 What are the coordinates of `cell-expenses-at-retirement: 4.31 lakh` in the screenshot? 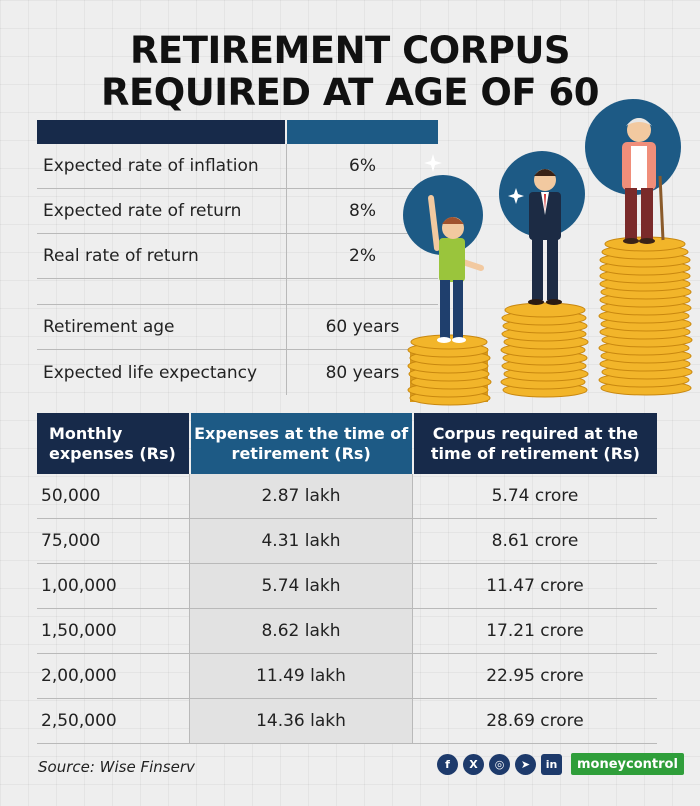 It's located at (301, 541).